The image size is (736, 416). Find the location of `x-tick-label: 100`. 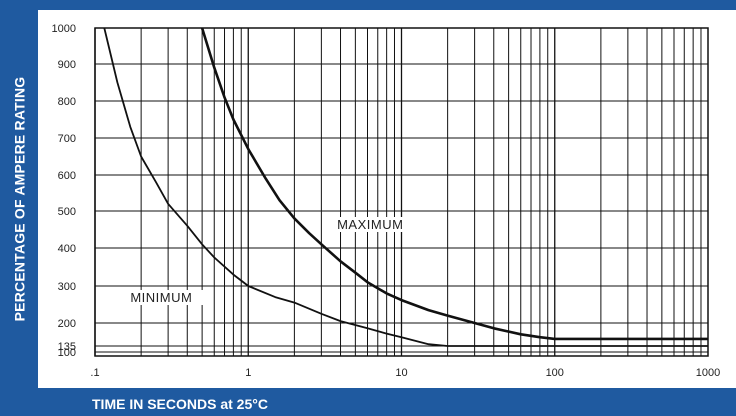

x-tick-label: 100 is located at coordinates (555, 373).